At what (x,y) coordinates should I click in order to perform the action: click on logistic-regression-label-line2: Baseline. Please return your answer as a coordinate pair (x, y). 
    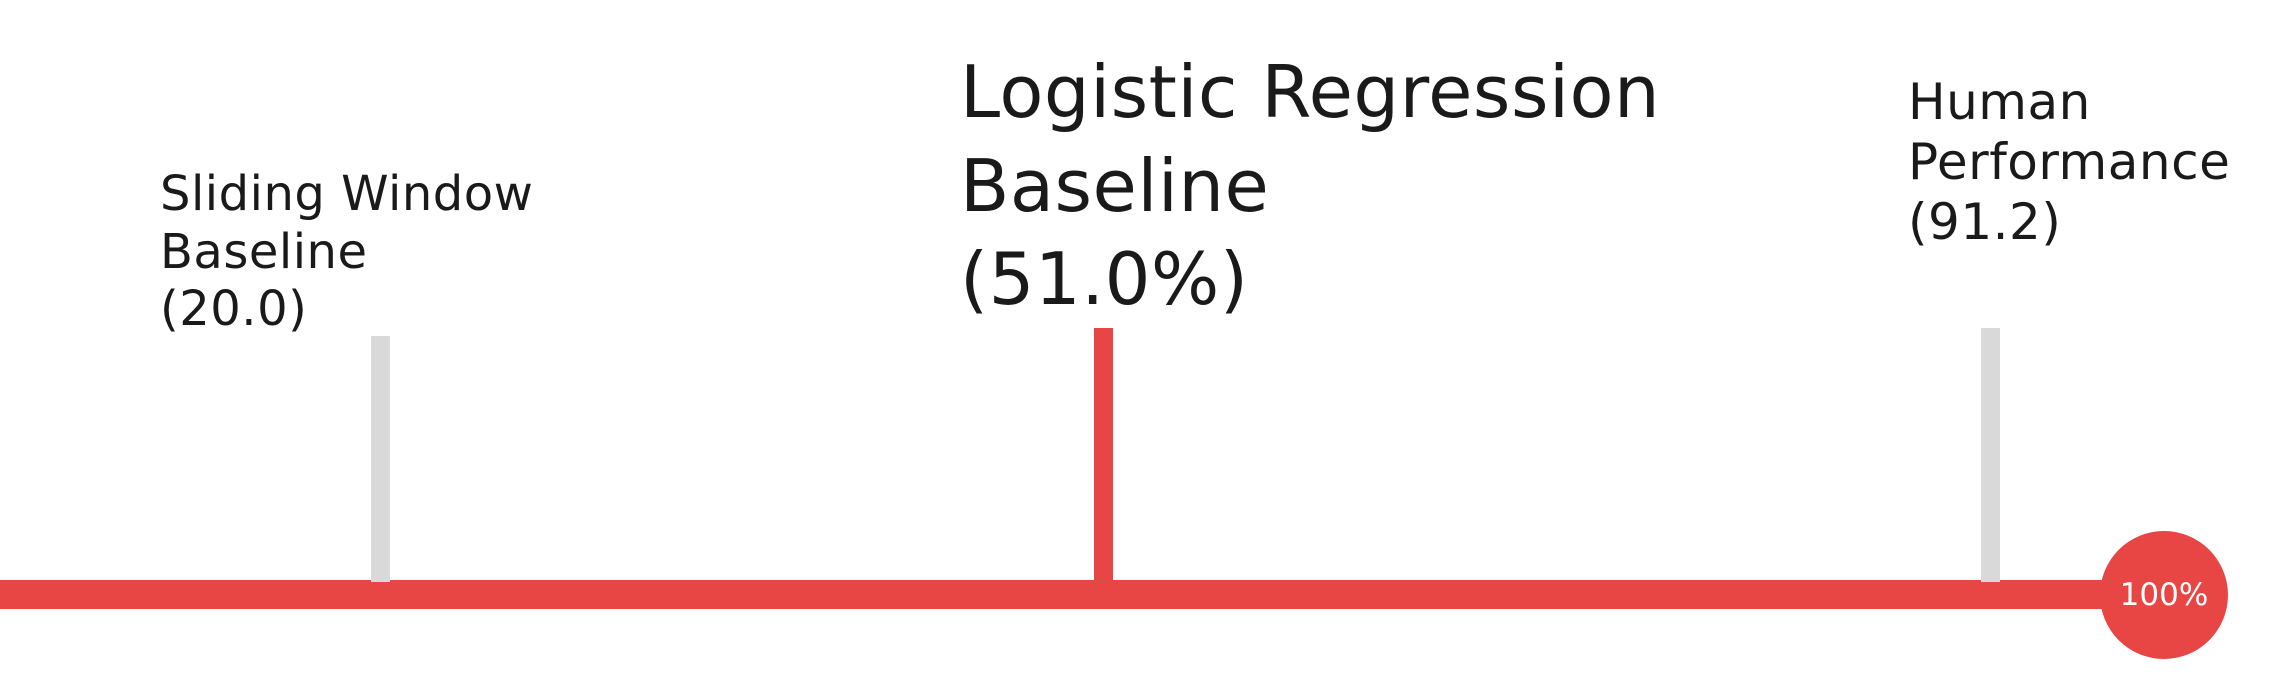
    Looking at the image, I should click on (1115, 185).